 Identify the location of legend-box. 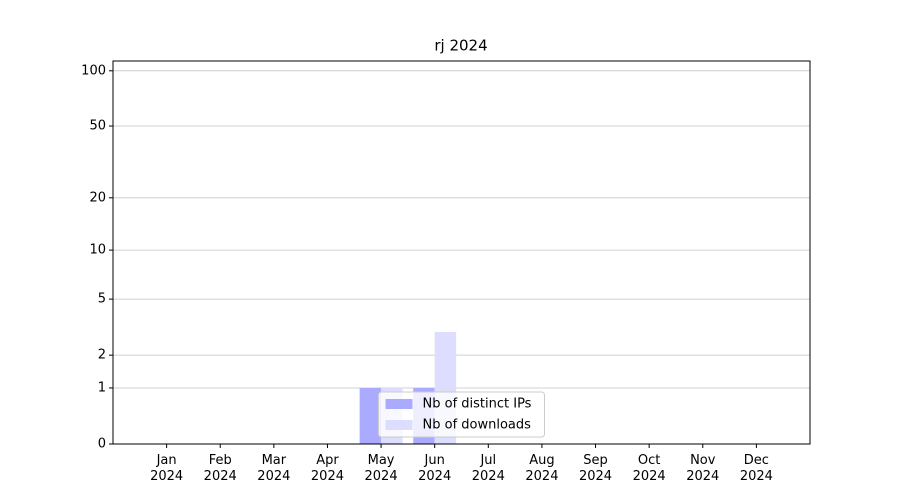
(461, 414).